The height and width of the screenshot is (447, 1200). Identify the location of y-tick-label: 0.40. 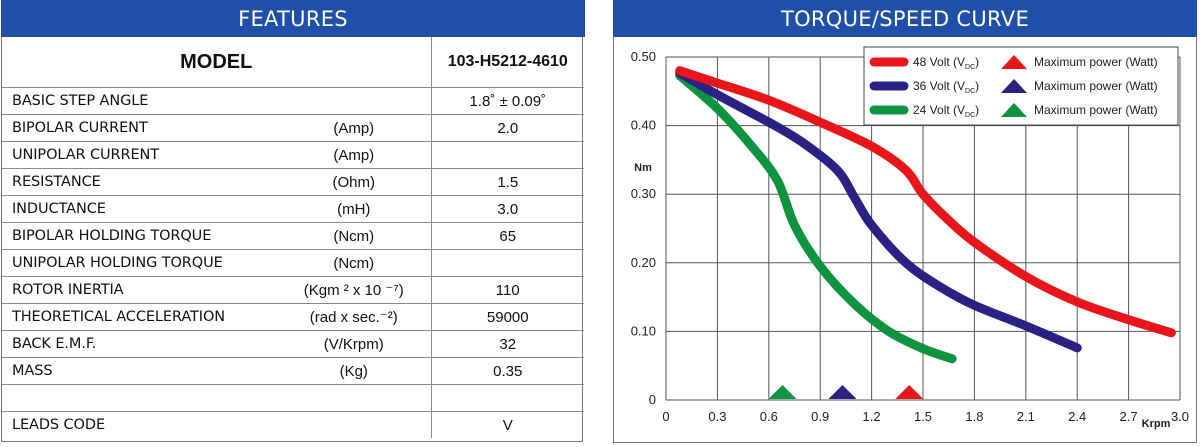
(643, 125).